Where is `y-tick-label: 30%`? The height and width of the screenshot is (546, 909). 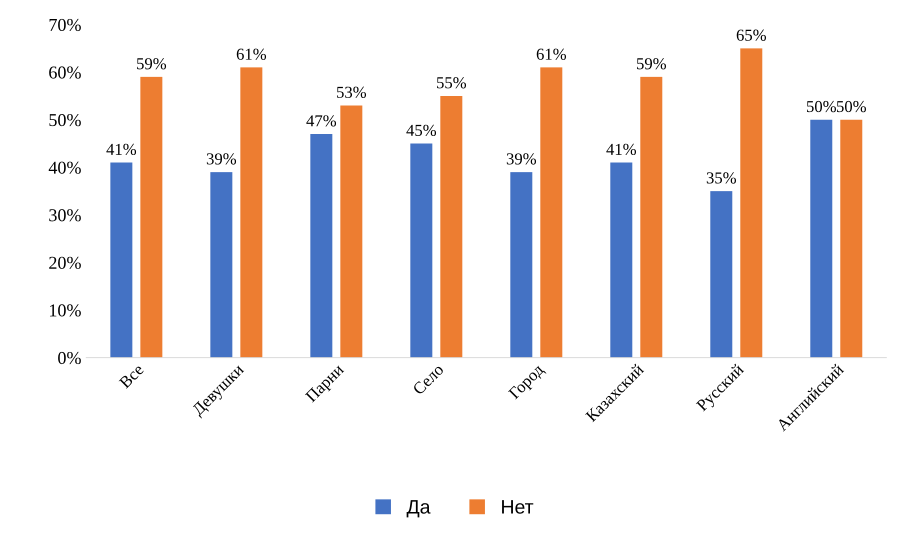 y-tick-label: 30% is located at coordinates (65, 215).